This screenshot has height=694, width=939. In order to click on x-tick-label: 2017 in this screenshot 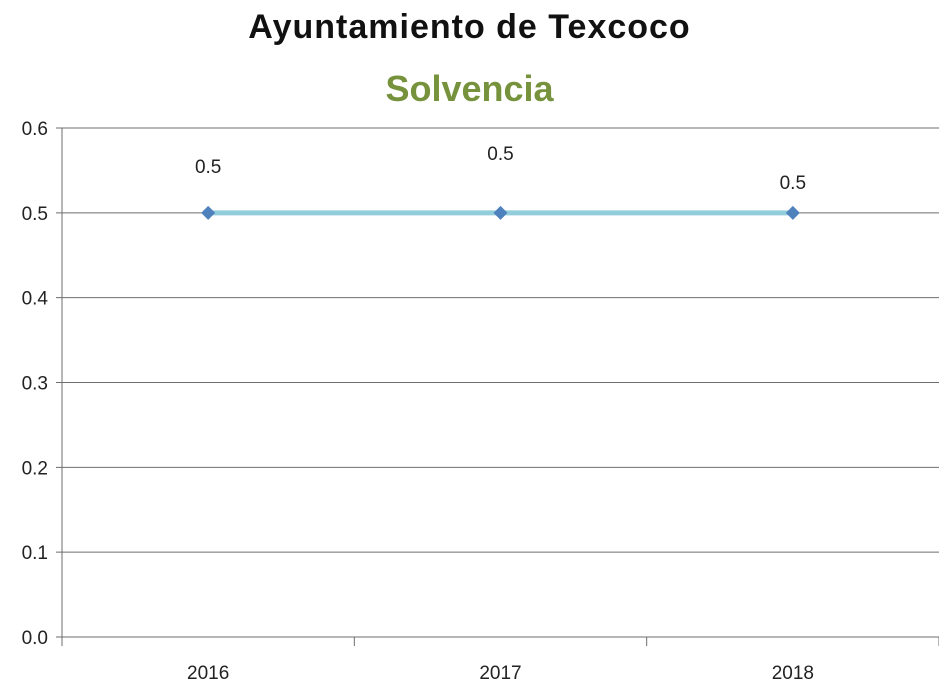, I will do `click(500, 673)`.